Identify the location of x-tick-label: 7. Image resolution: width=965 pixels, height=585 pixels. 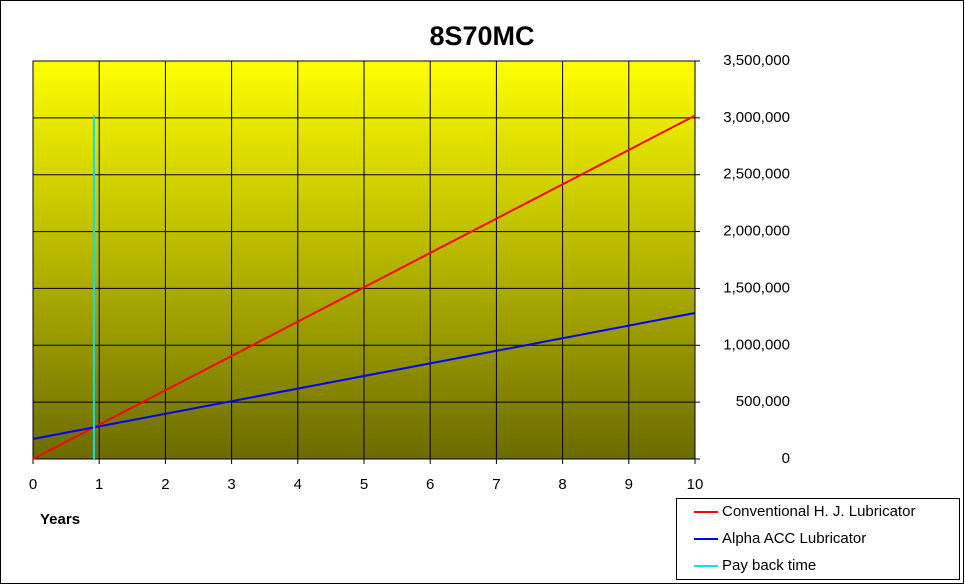
(496, 484).